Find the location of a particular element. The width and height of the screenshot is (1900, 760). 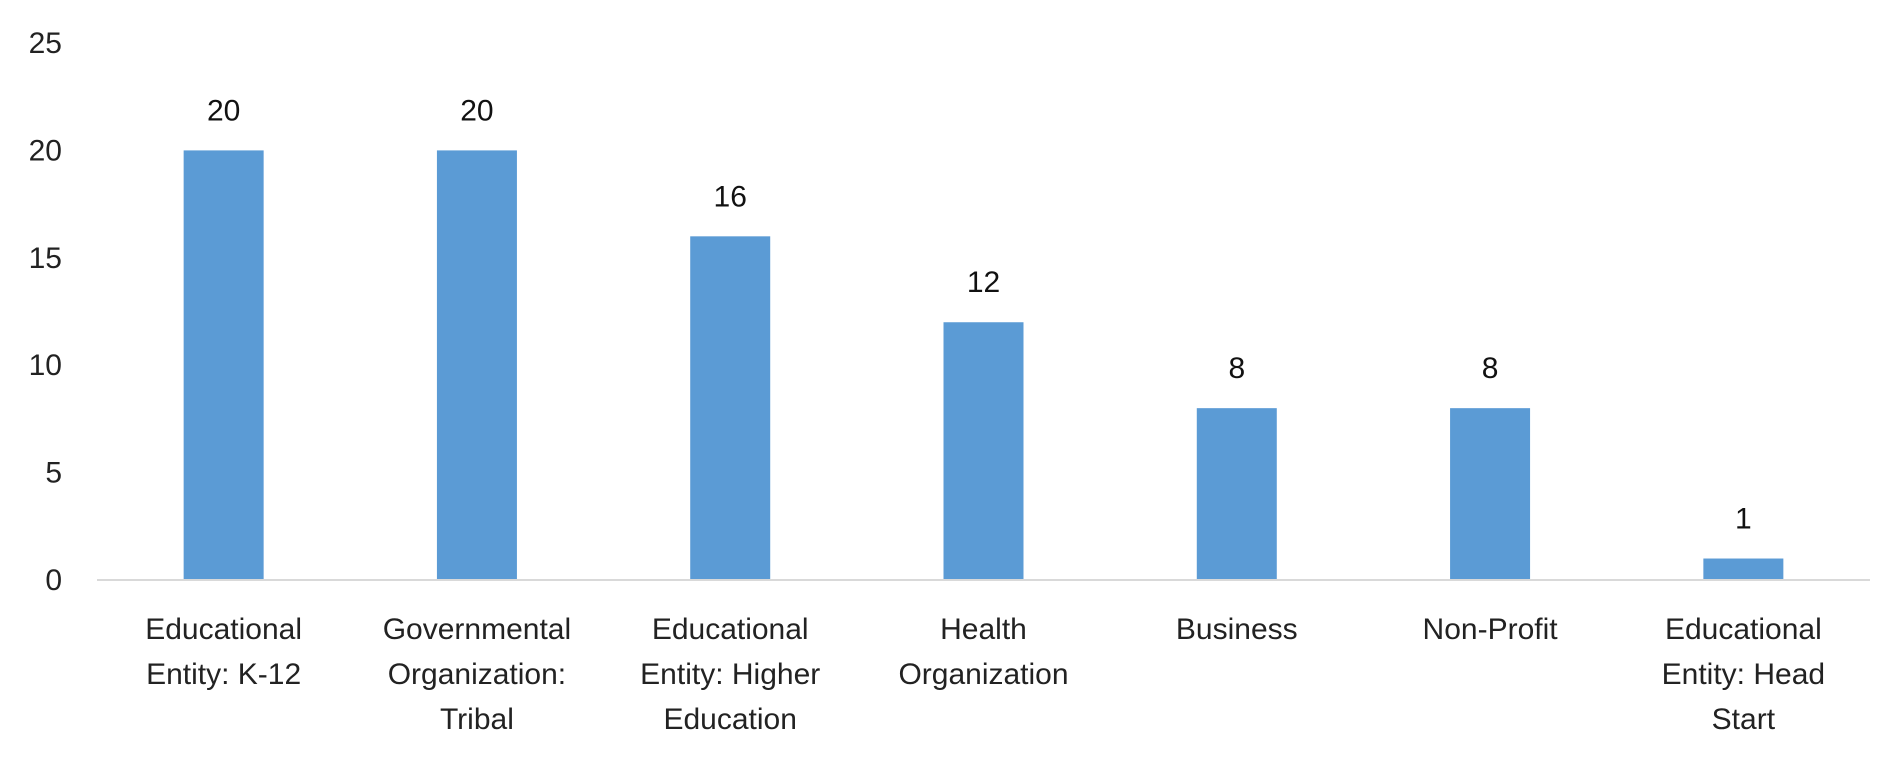

y-tick-label: 5 is located at coordinates (53, 473).